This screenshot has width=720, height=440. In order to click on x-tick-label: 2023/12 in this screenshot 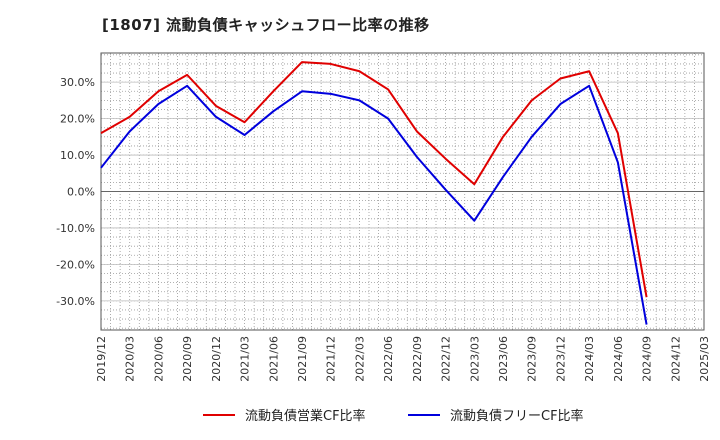, I will do `click(560, 359)`.